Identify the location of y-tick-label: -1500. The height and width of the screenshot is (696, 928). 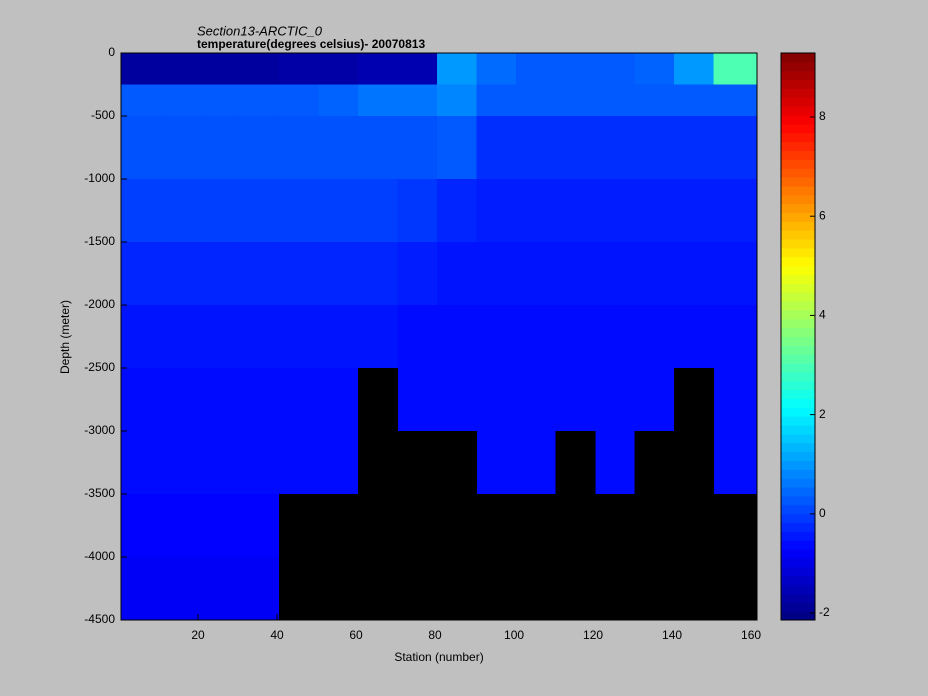
(99, 241).